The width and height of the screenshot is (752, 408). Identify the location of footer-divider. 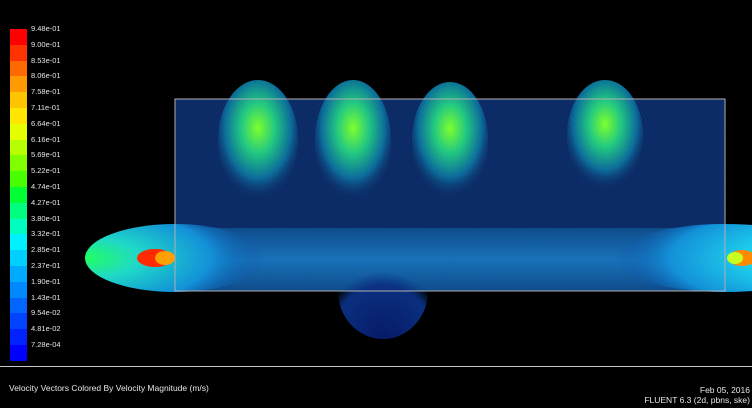
(376, 366).